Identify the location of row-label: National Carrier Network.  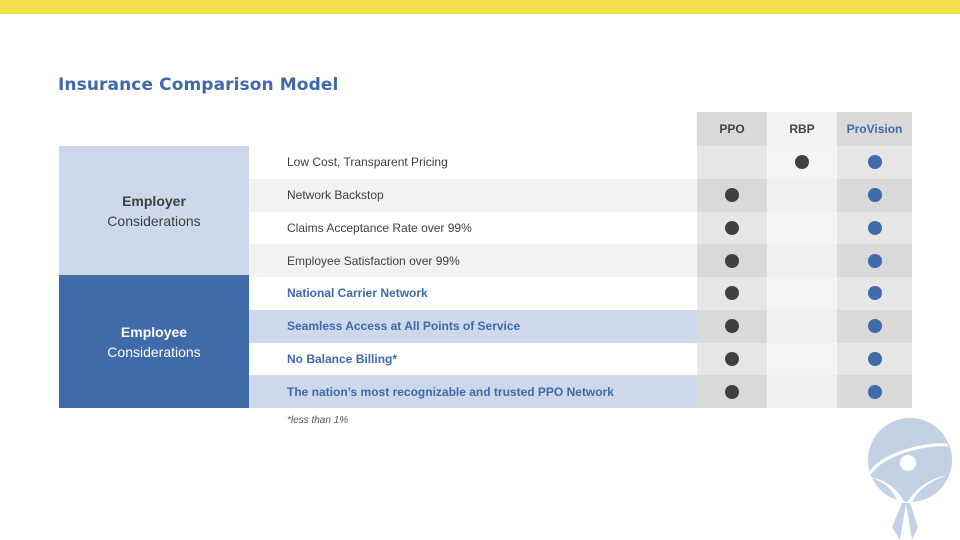
(357, 293).